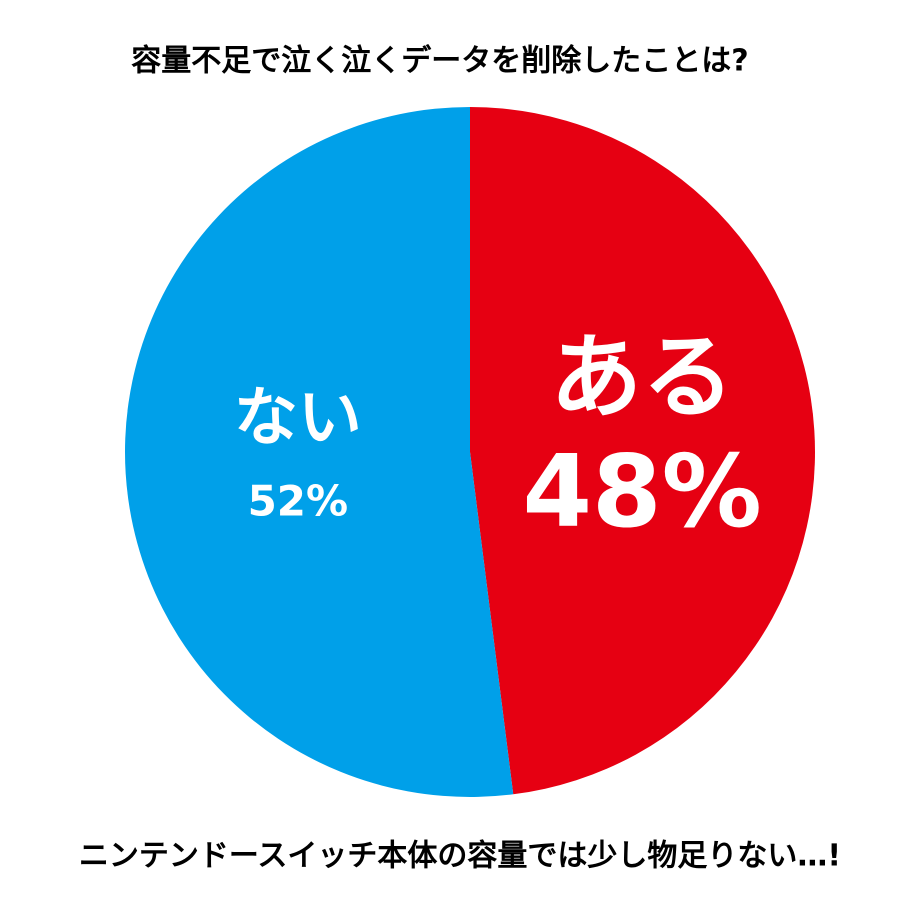 This screenshot has width=900, height=900. What do you see at coordinates (641, 491) in the screenshot?
I see `value-label: 48%` at bounding box center [641, 491].